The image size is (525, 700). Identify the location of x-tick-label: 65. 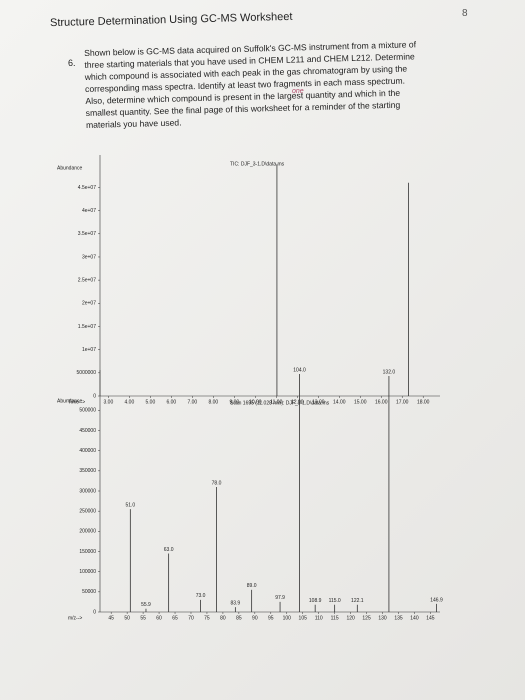
(175, 618).